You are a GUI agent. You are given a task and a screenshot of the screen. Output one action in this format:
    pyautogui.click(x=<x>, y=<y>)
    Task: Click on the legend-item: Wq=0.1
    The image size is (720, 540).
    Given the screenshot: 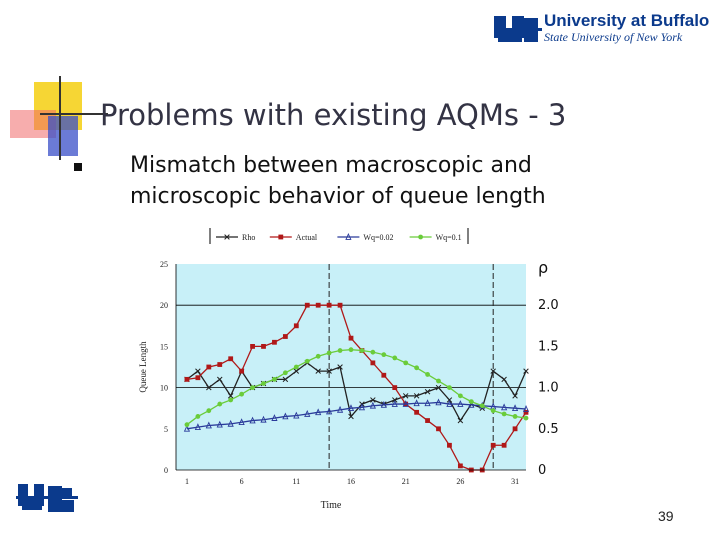 What is the action you would take?
    pyautogui.click(x=435, y=237)
    